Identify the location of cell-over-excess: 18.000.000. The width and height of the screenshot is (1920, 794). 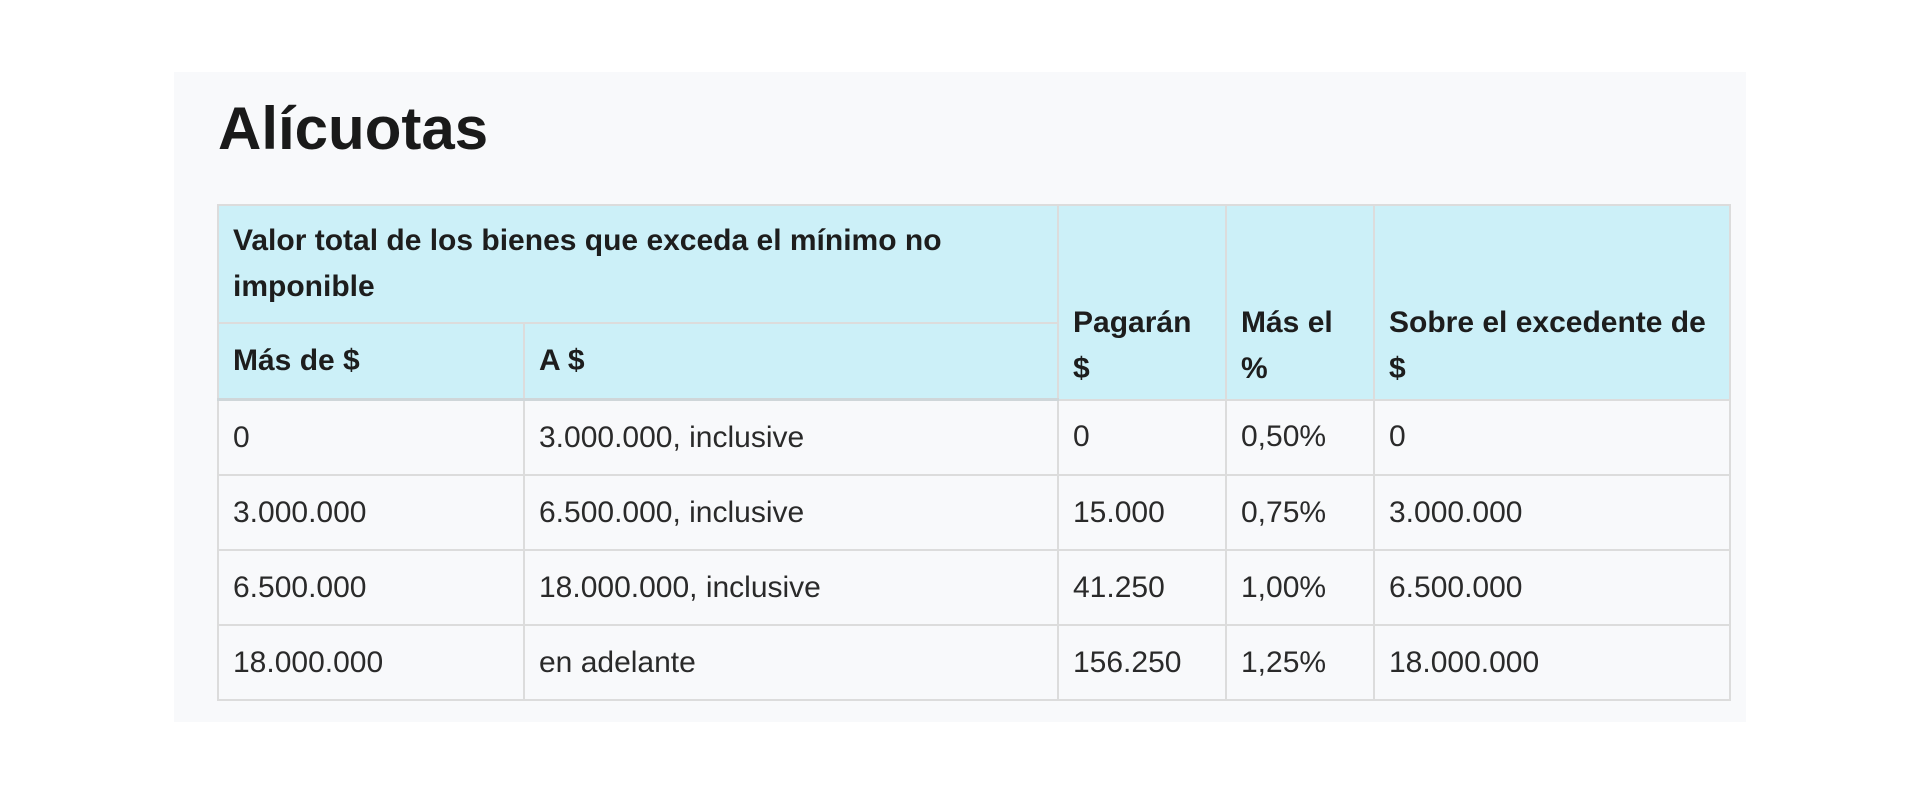
(1552, 662).